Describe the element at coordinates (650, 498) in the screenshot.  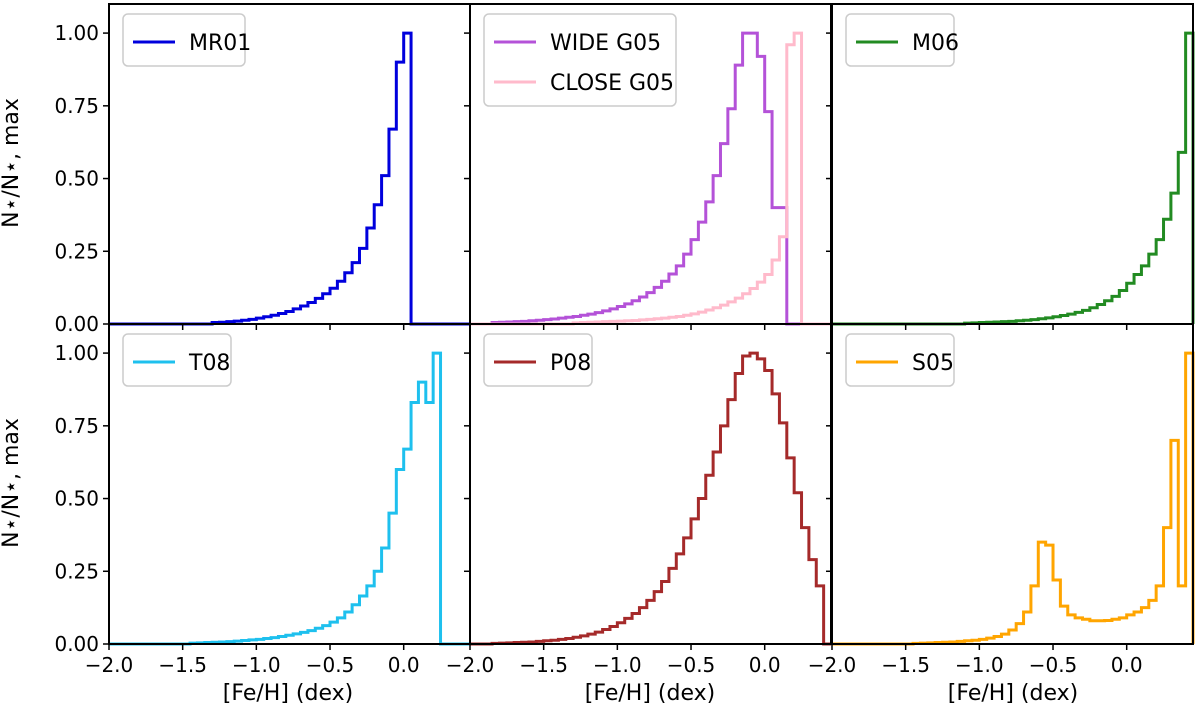
I see `series-p08` at that location.